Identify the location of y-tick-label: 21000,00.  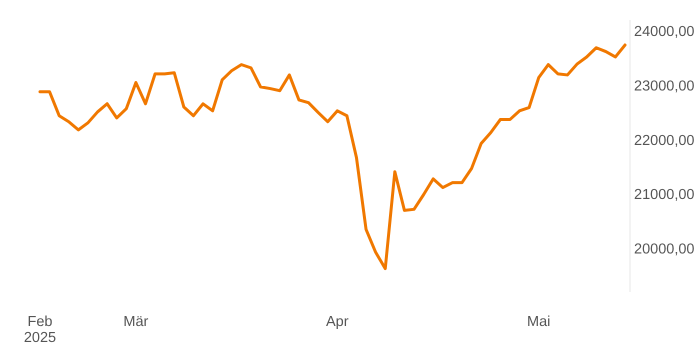
(664, 195).